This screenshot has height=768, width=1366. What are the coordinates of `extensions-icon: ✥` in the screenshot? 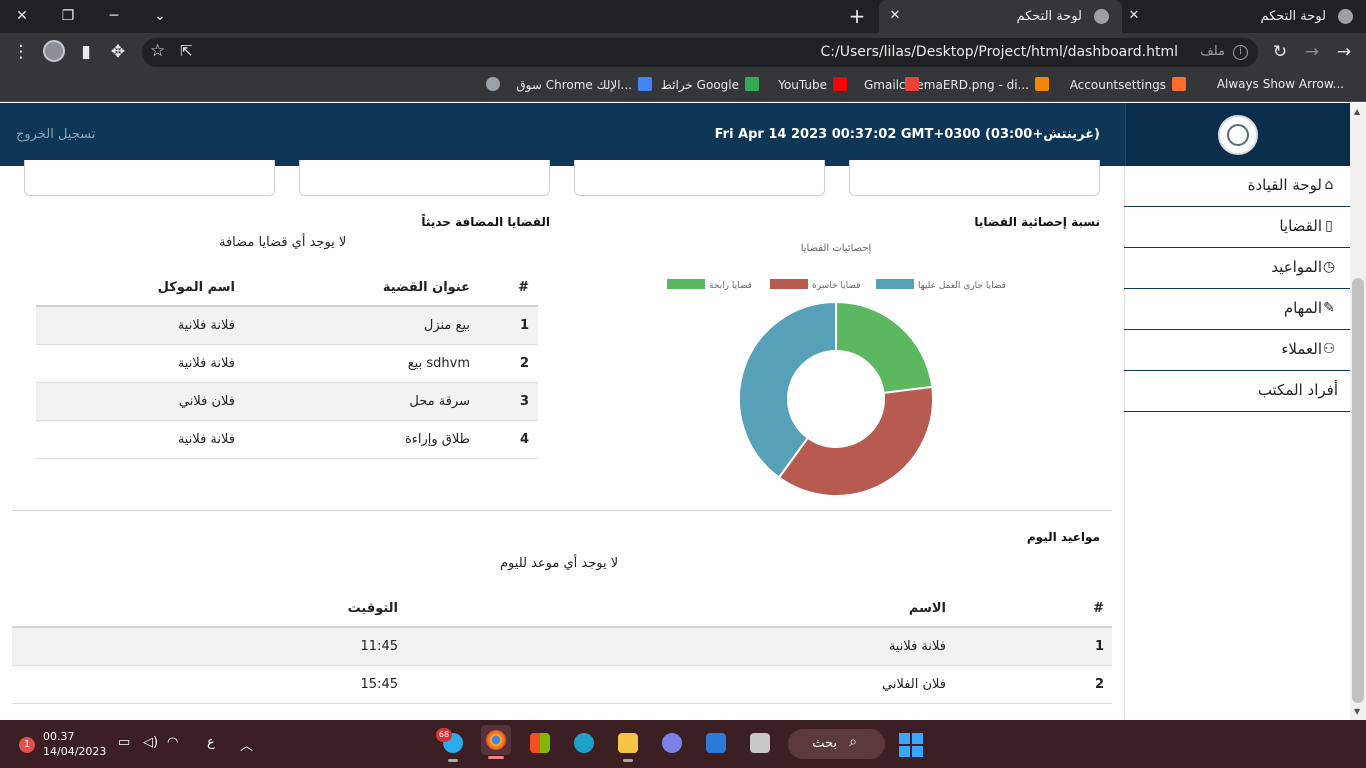 It's located at (118, 52).